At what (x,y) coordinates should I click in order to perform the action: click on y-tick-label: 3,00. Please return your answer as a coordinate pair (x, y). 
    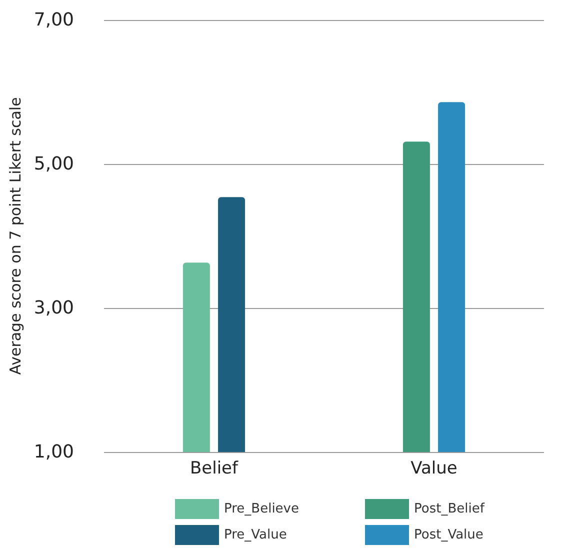
    Looking at the image, I should click on (54, 308).